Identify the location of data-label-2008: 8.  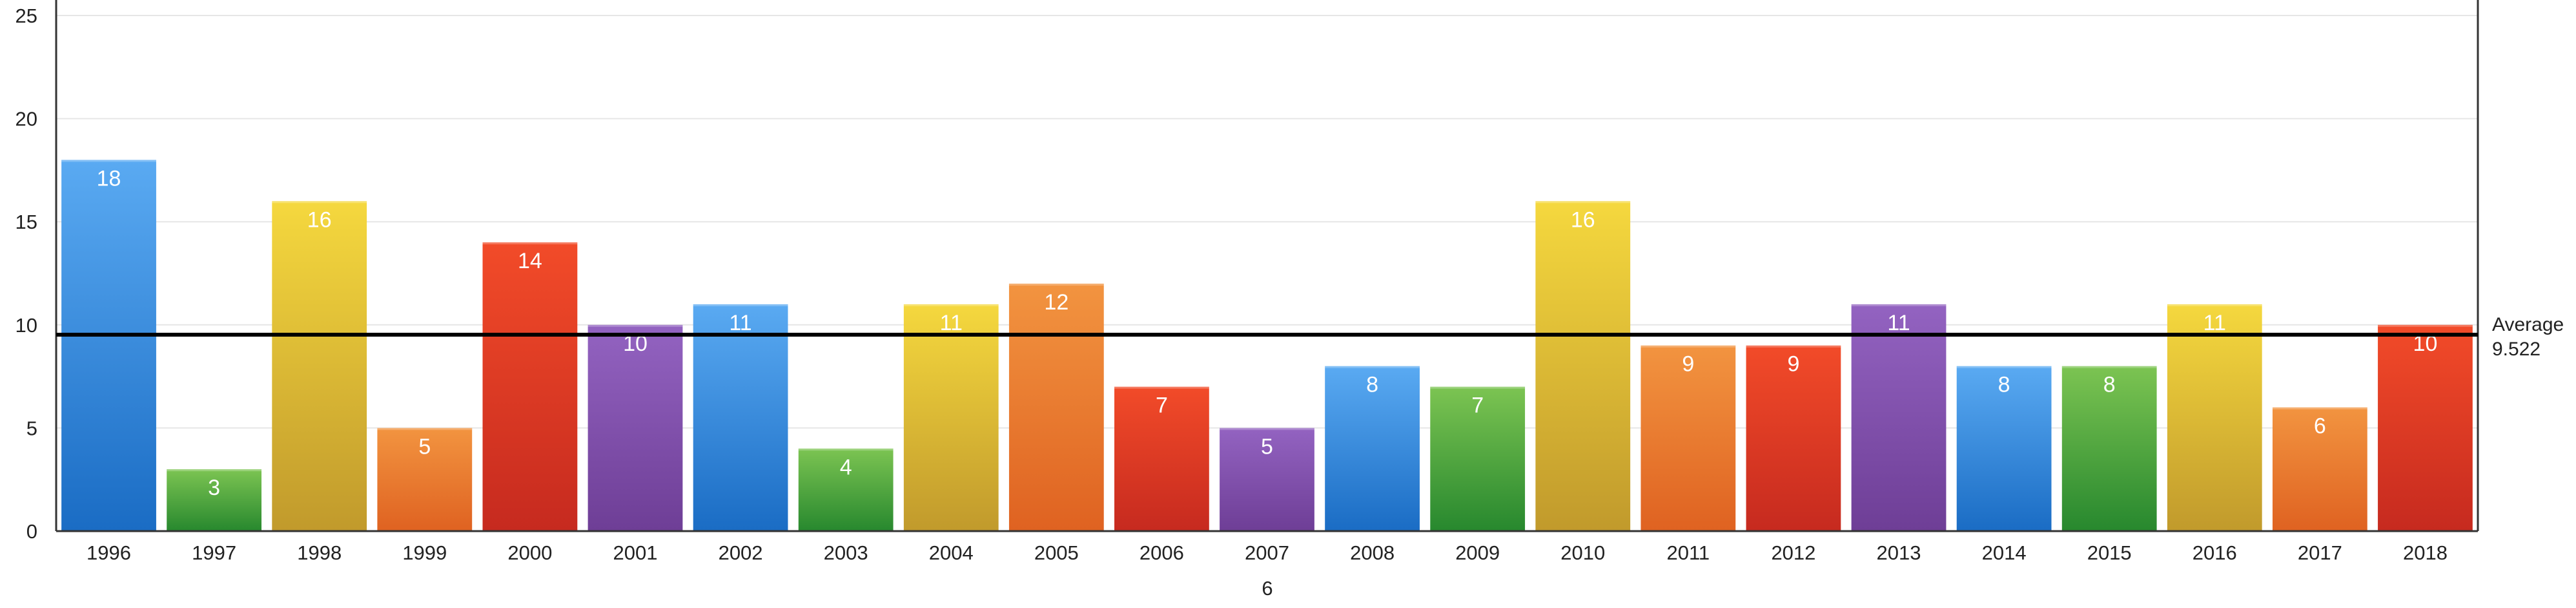
(1372, 385).